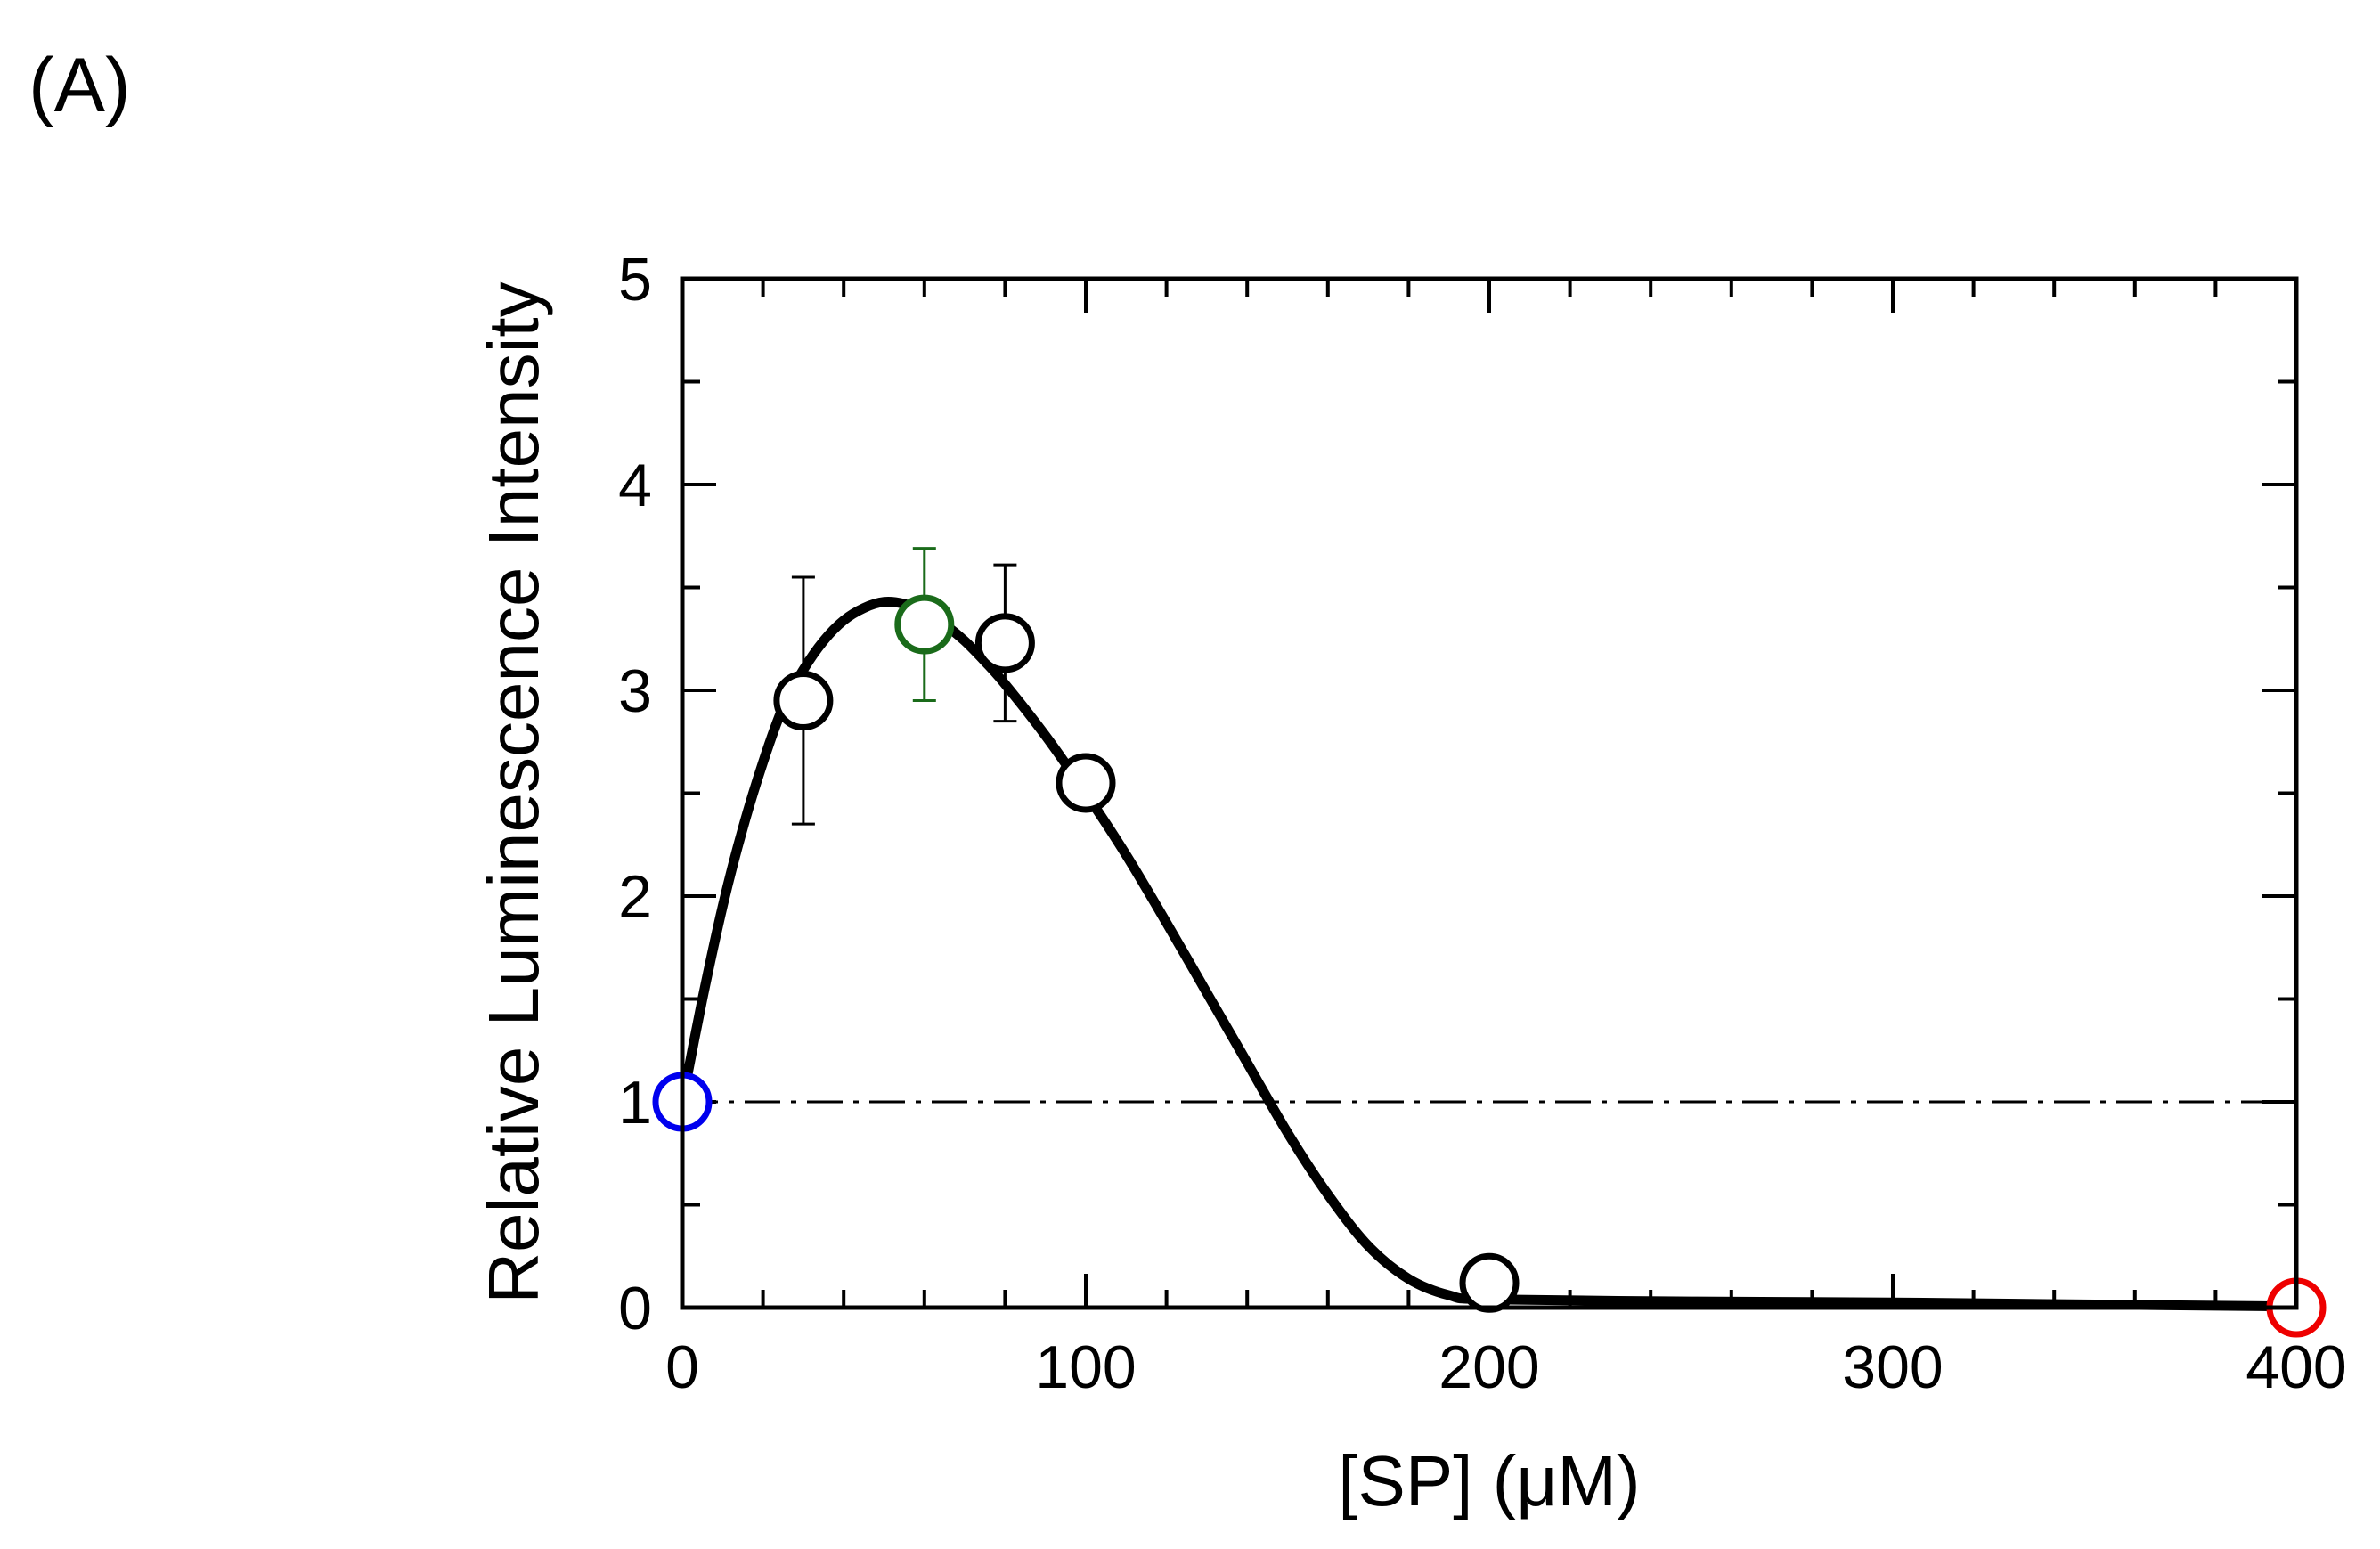 The height and width of the screenshot is (1549, 2380). Describe the element at coordinates (635, 897) in the screenshot. I see `y-tick-label: 2` at that location.